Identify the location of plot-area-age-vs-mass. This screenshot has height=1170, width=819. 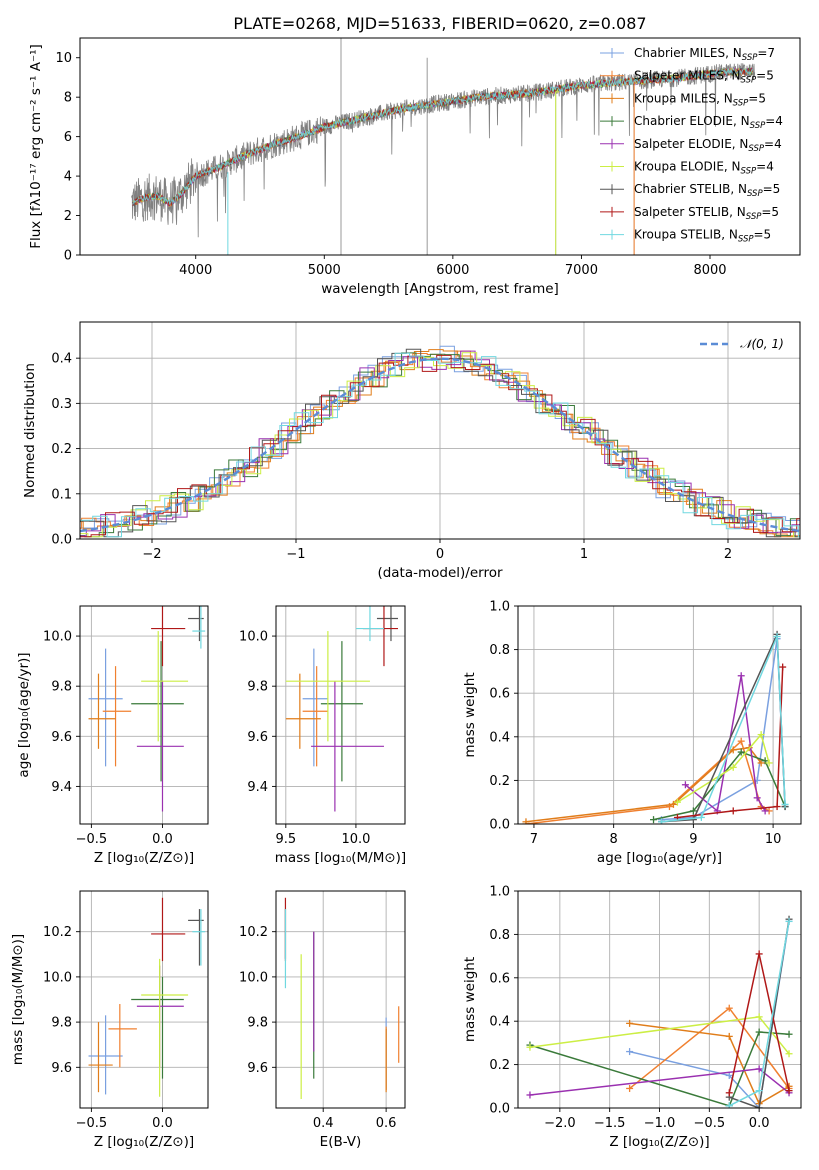
(341, 709).